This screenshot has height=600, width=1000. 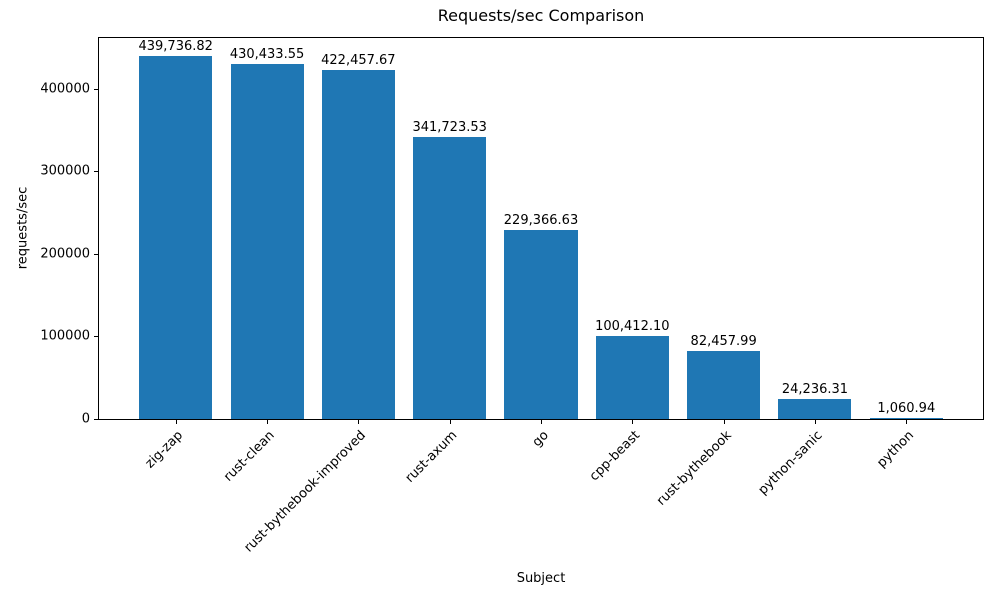 I want to click on y-tick-label: 200000, so click(x=65, y=254).